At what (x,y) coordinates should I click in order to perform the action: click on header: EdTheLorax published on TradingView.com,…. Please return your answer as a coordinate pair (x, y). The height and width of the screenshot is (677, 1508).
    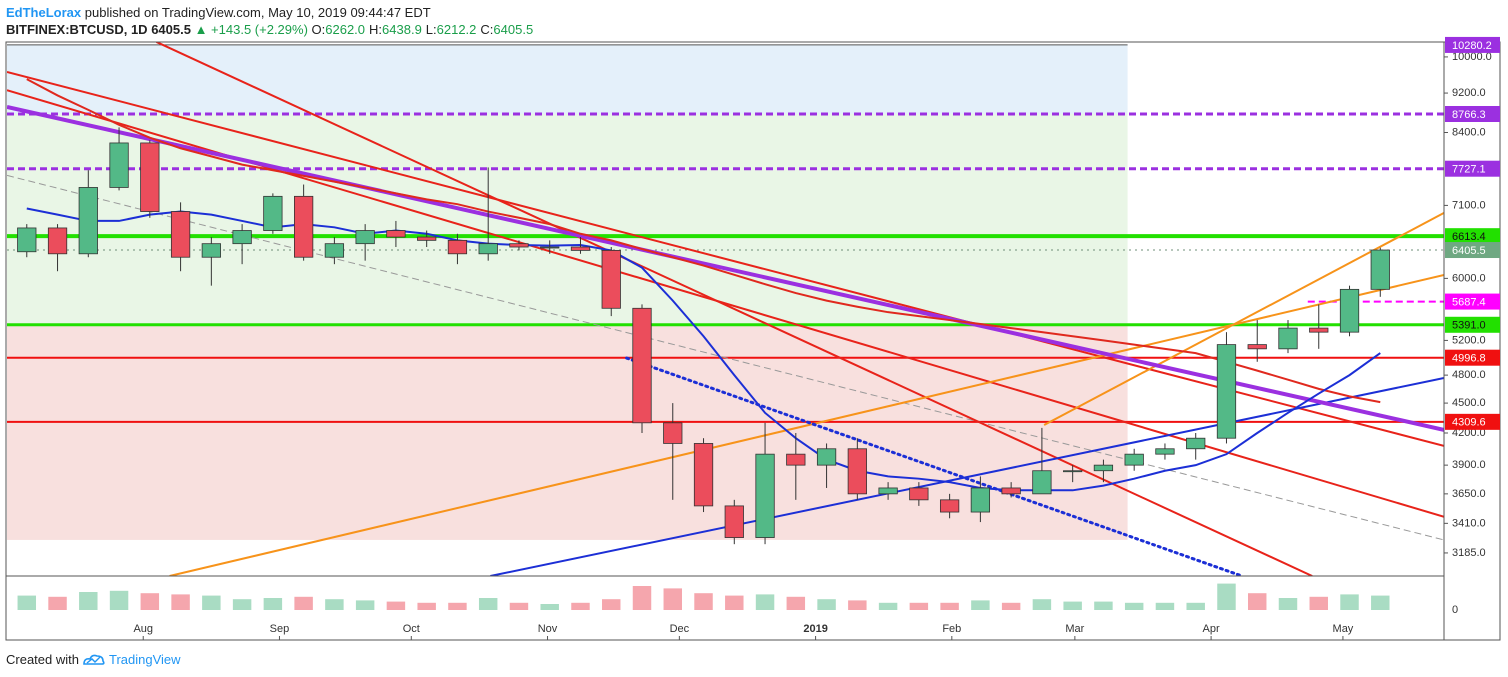
    Looking at the image, I should click on (269, 21).